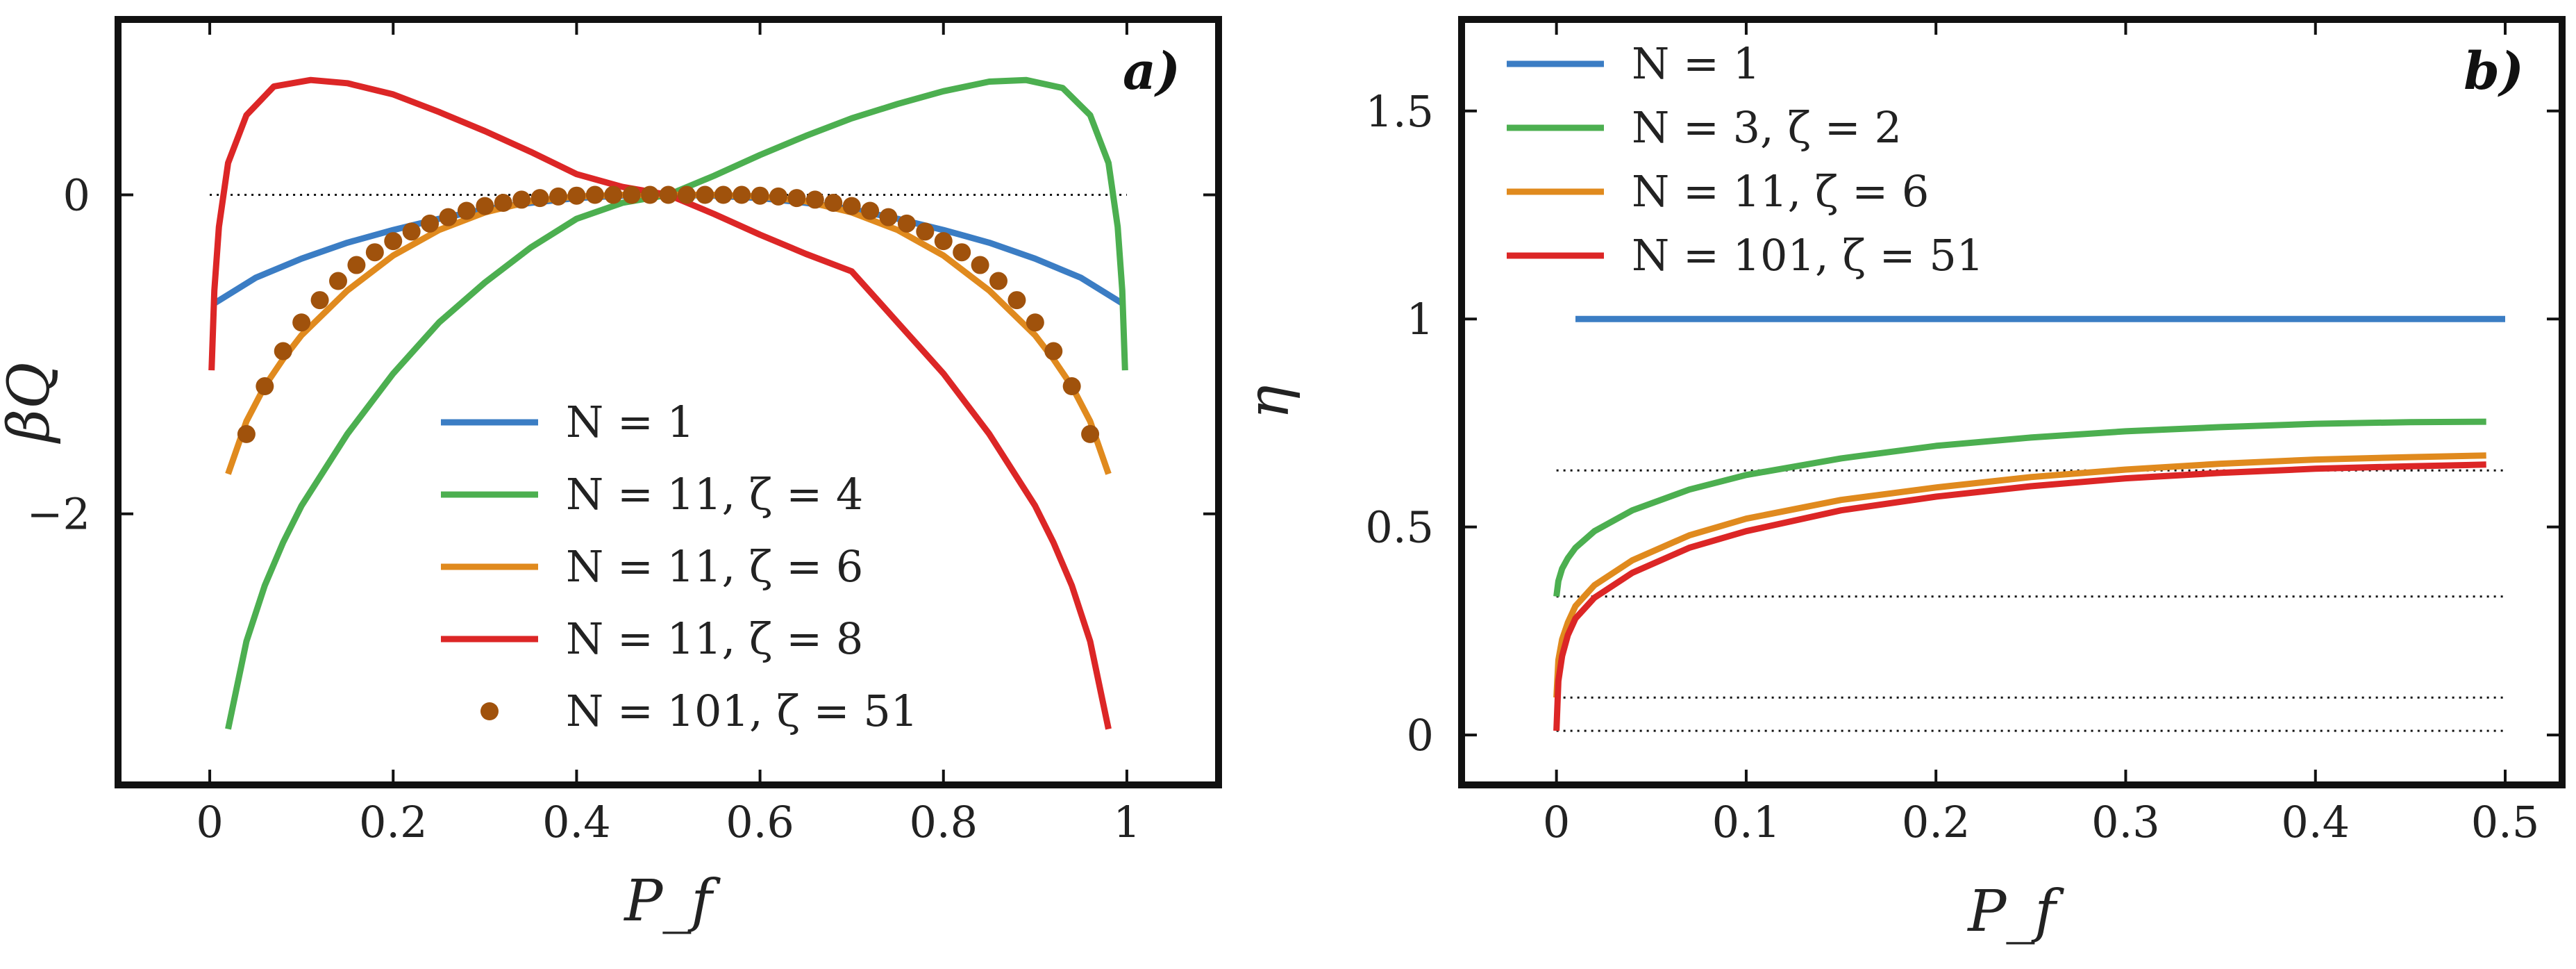 The height and width of the screenshot is (969, 2576). What do you see at coordinates (1151, 71) in the screenshot?
I see `panel-label: a)` at bounding box center [1151, 71].